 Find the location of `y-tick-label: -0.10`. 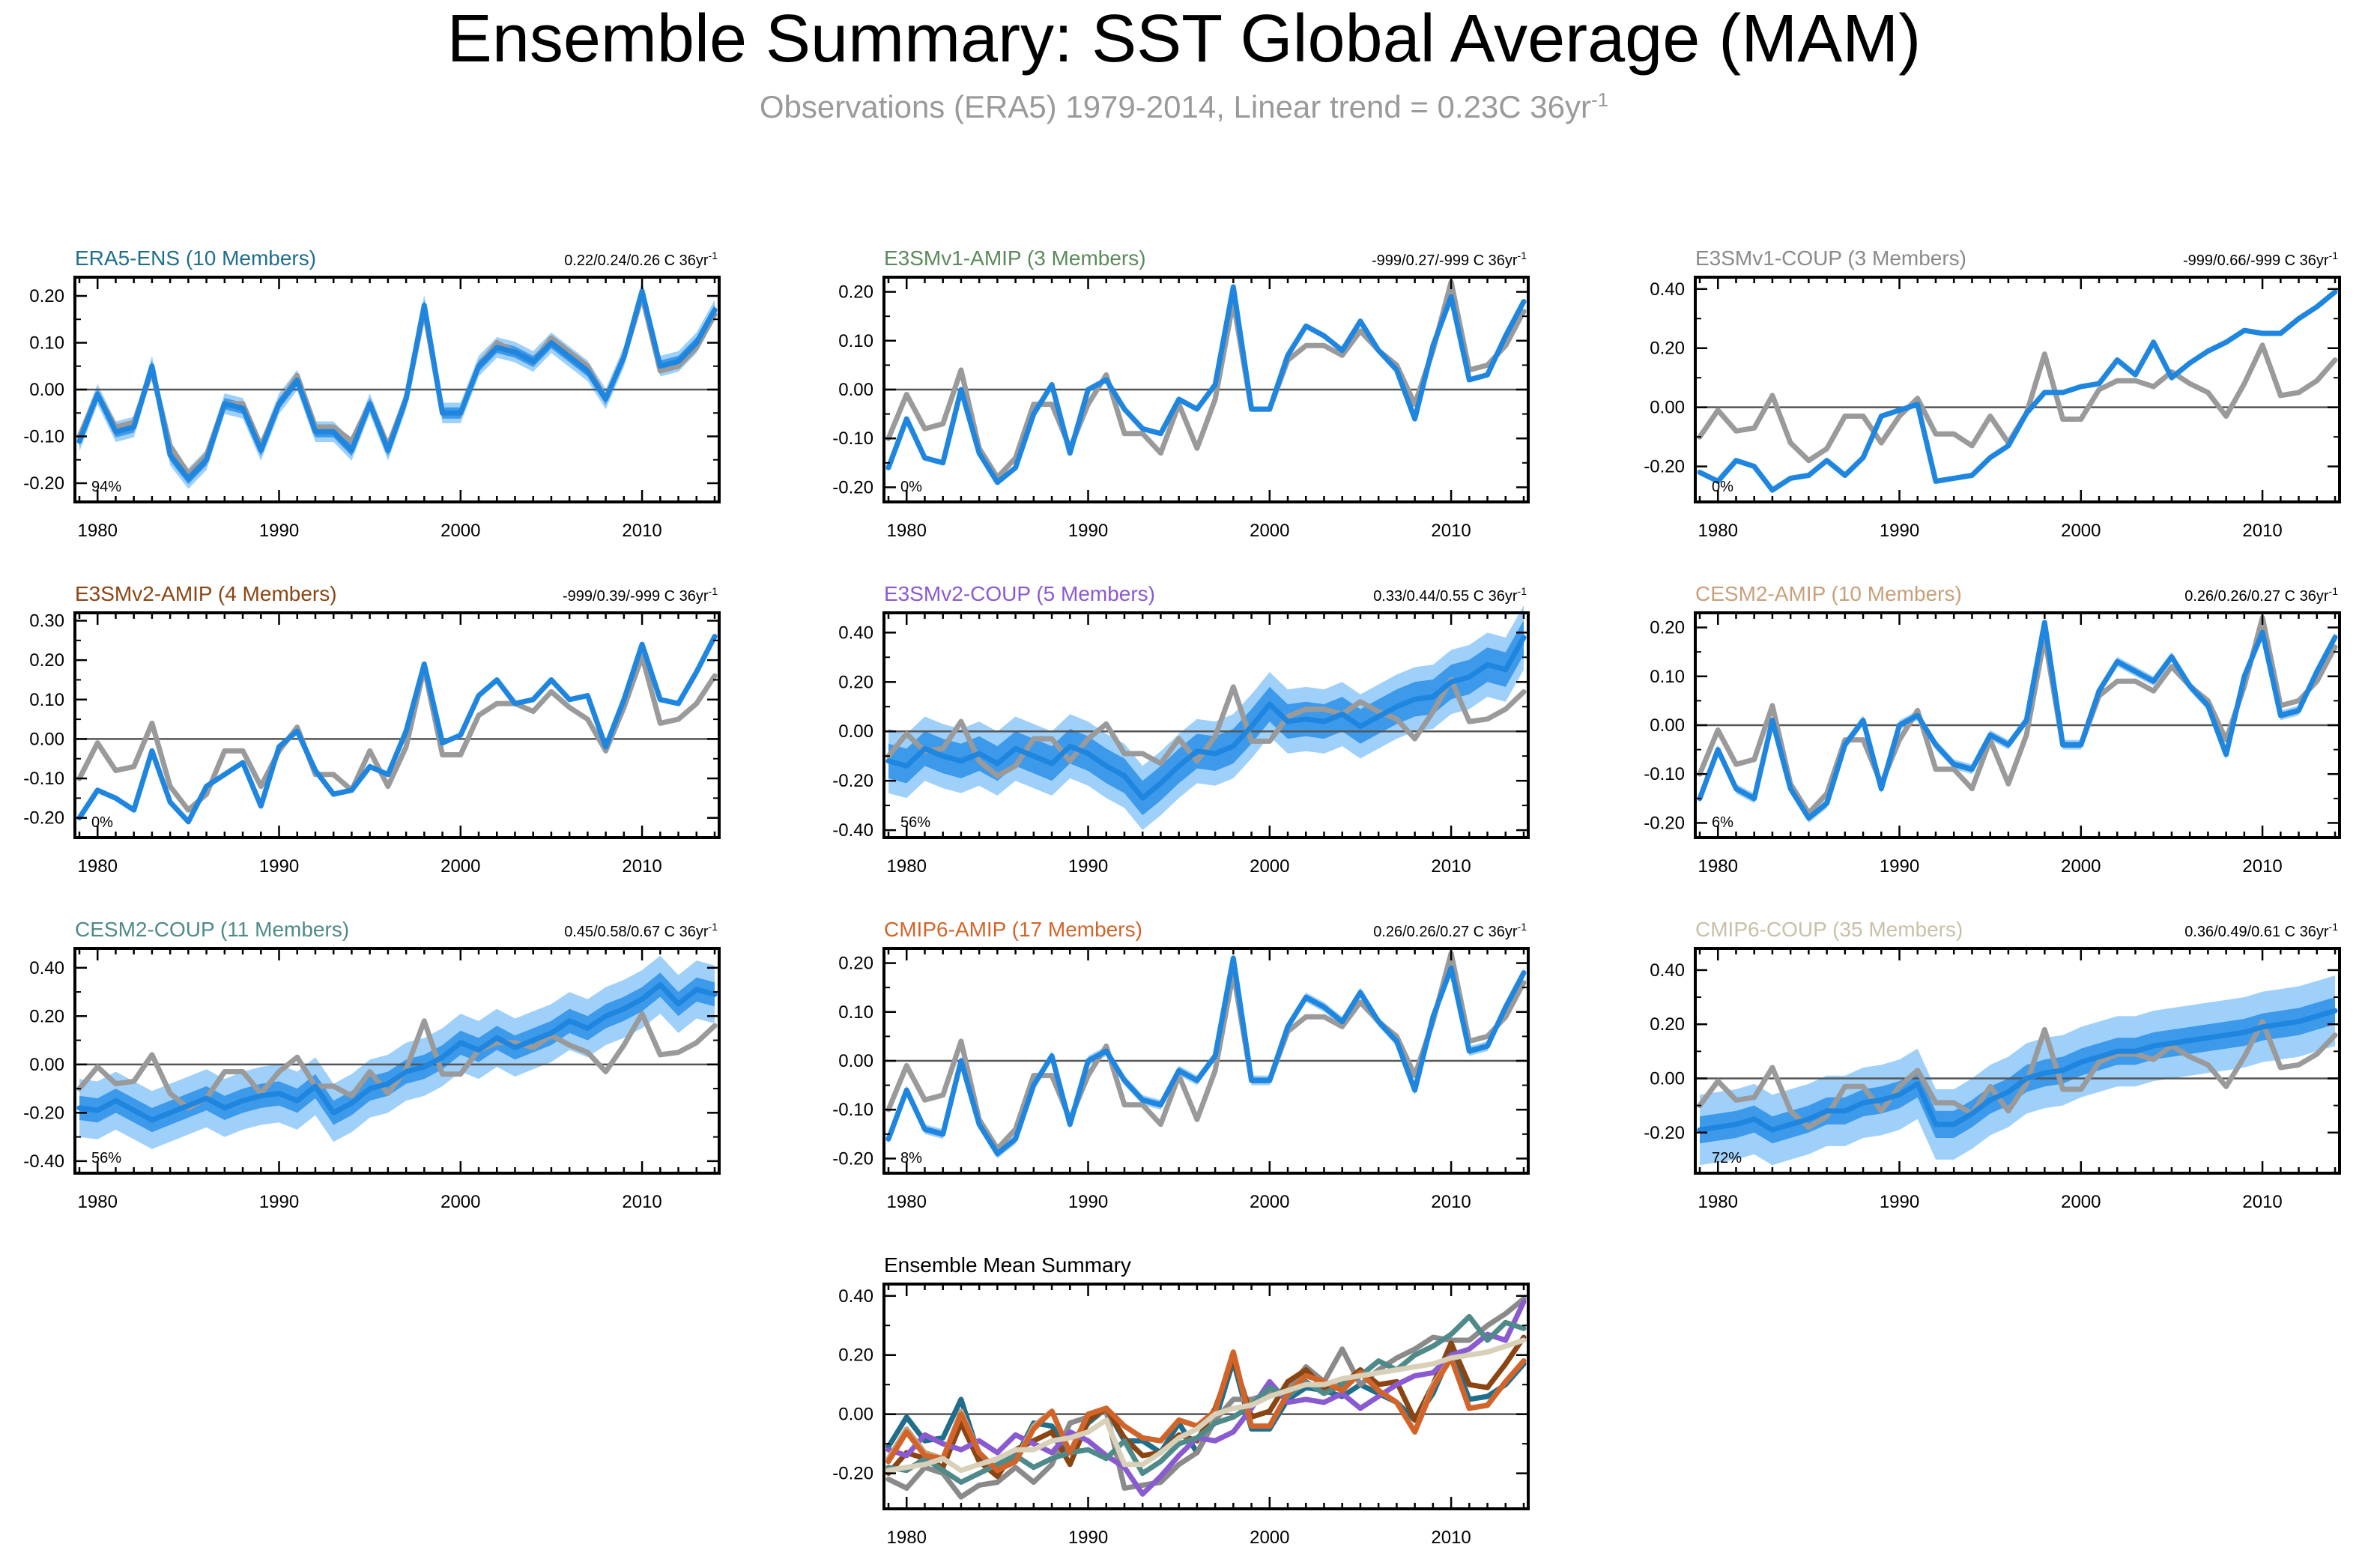

y-tick-label: -0.10 is located at coordinates (853, 1110).